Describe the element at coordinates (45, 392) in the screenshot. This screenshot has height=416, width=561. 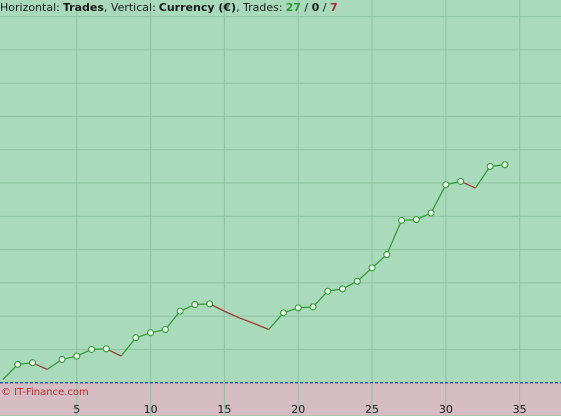
I see `watermark: © IT-Finance.com` at that location.